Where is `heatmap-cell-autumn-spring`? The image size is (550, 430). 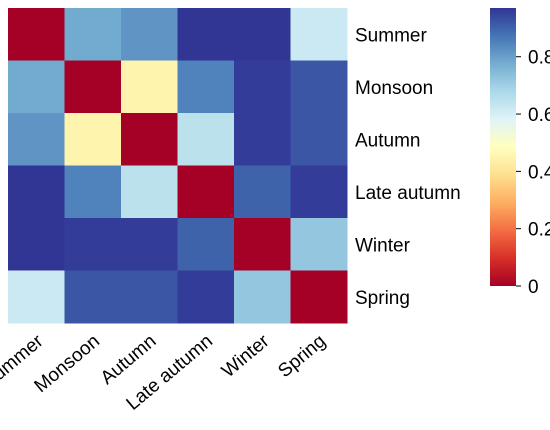 heatmap-cell-autumn-spring is located at coordinates (319, 139).